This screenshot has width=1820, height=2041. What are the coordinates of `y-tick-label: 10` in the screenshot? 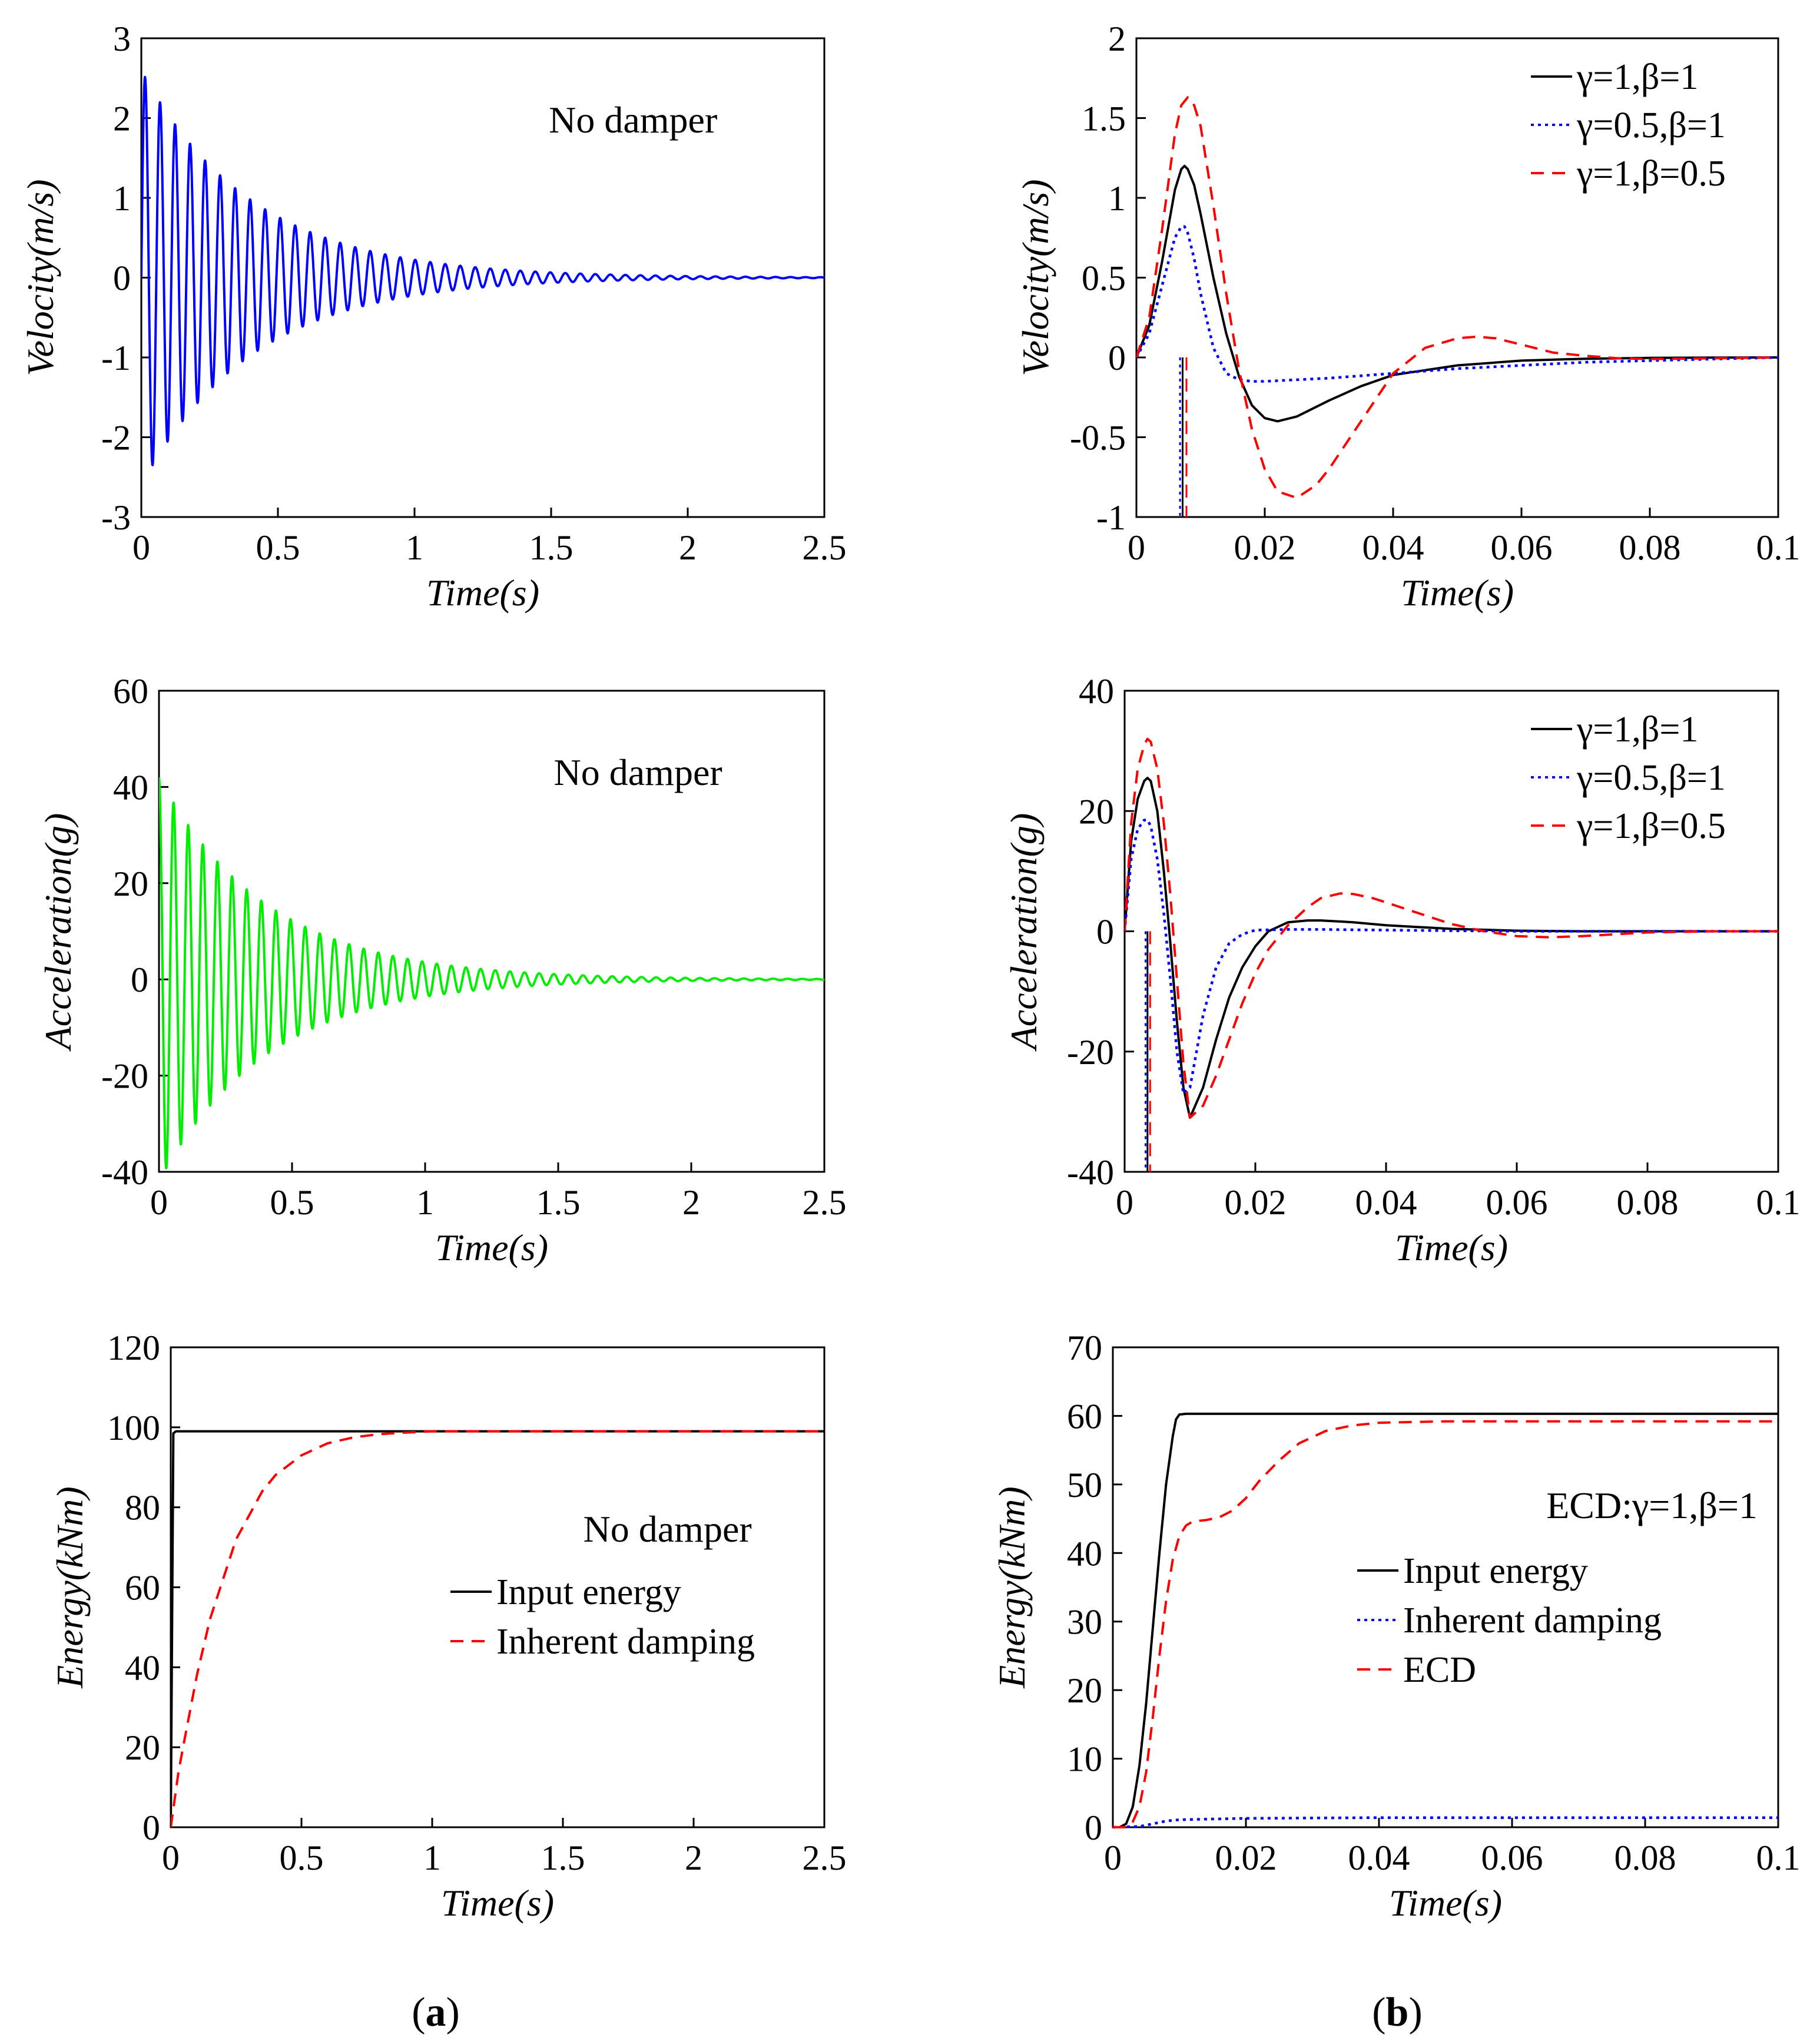 It's located at (1084, 1759).